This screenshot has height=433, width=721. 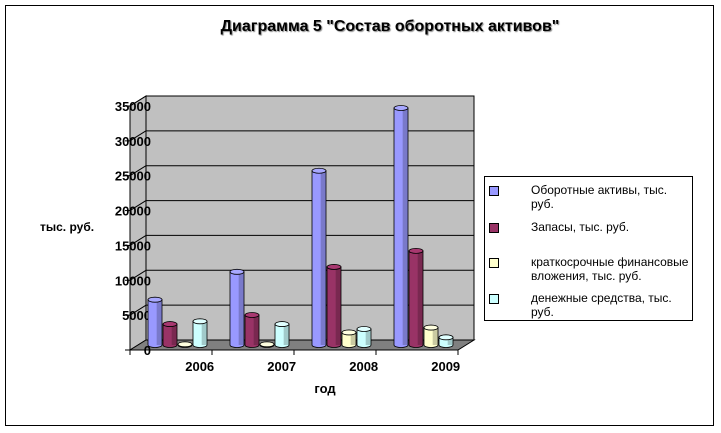 I want to click on legend-label-inventory: Запасы, тыс. руб., so click(x=580, y=227).